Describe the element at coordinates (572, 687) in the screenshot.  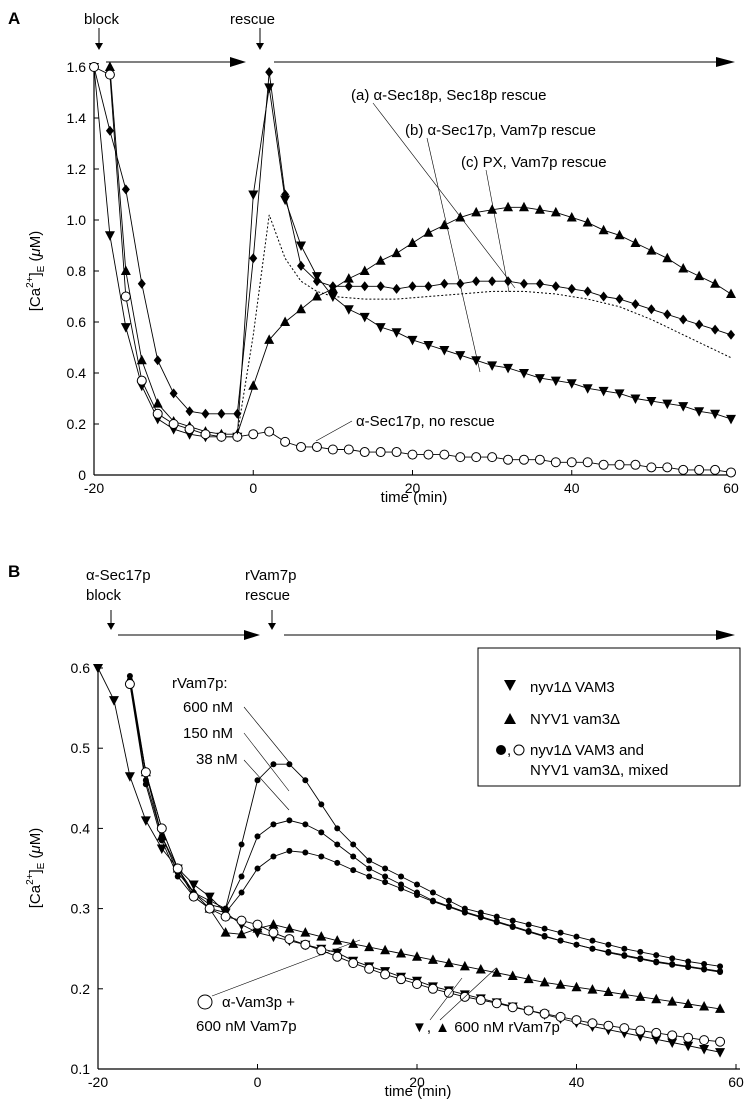
I see `legend-item-1: nyv1Δ VAM3` at that location.